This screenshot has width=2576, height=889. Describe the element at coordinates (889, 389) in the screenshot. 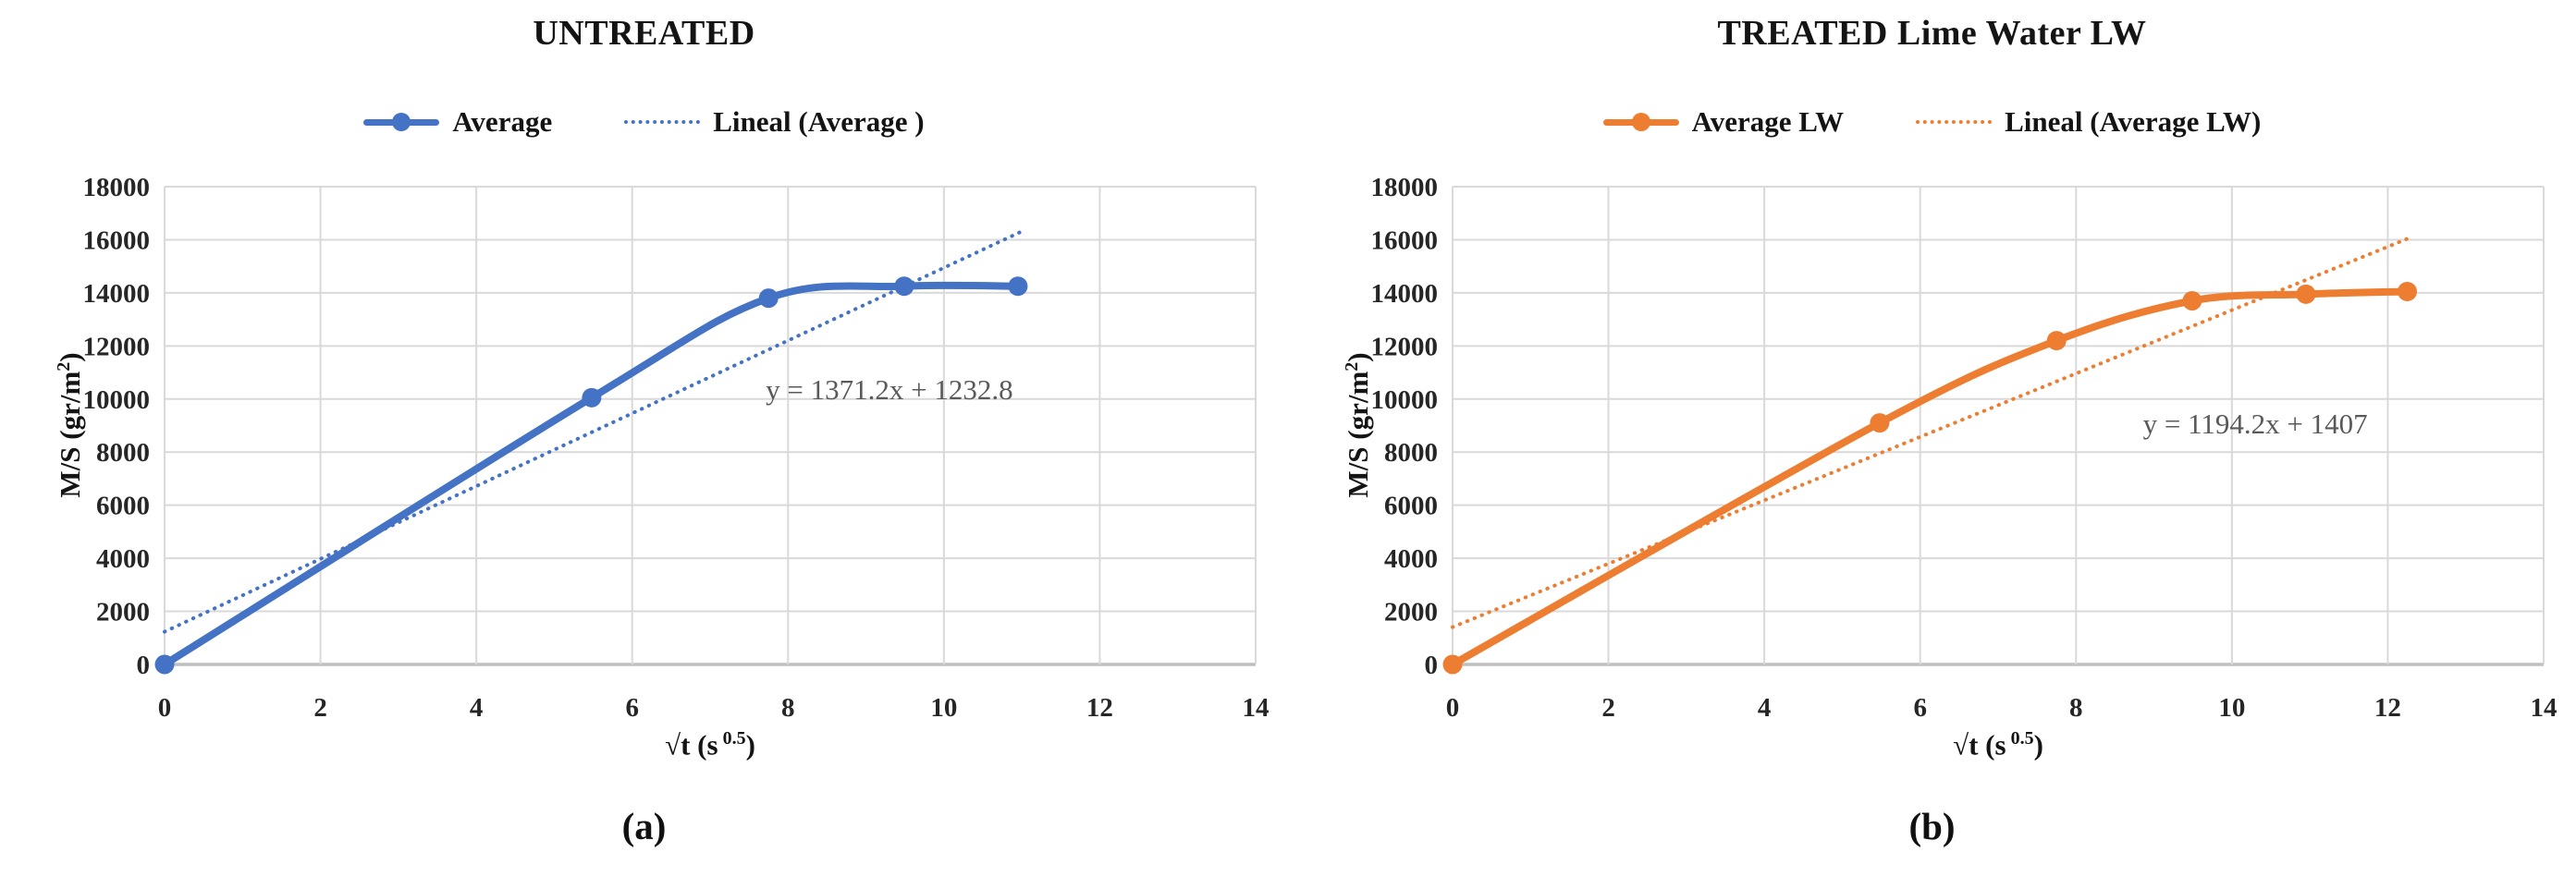

I see `equation-label: y = 1371.2x + 1232.8` at that location.